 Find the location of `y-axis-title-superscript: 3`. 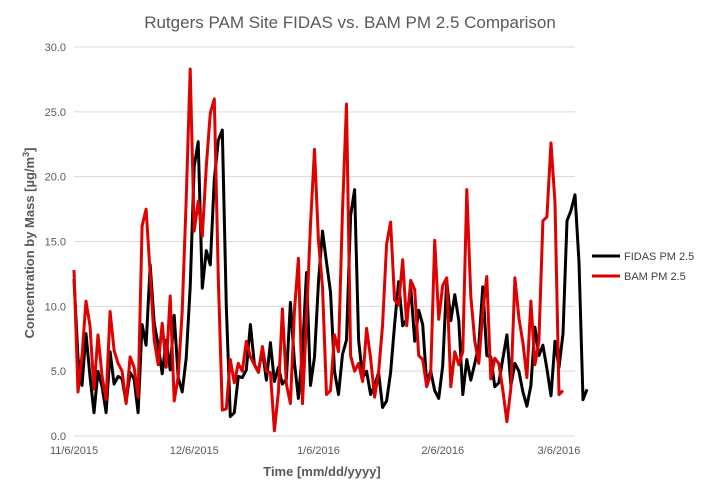

y-axis-title-superscript: 3 is located at coordinates (26, 154).